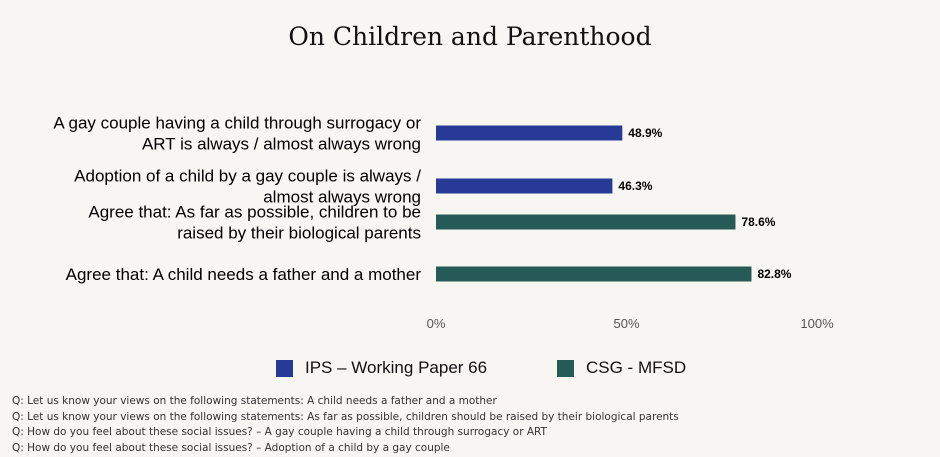 The width and height of the screenshot is (940, 457). I want to click on x-tick-label: 100%, so click(817, 323).